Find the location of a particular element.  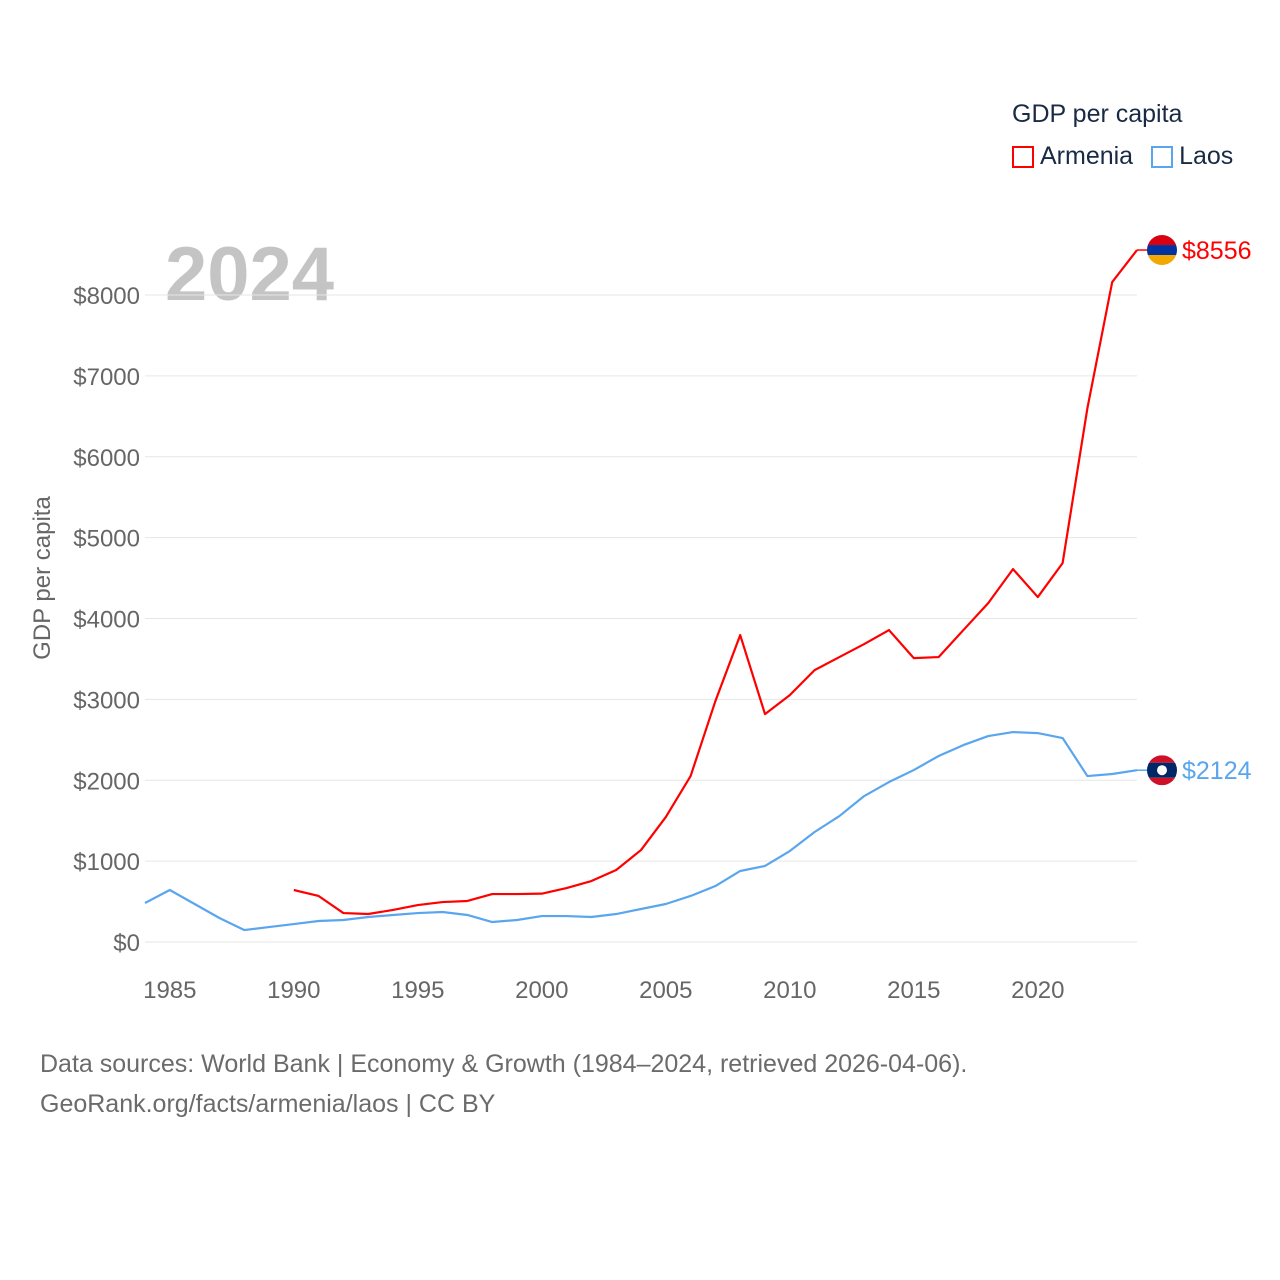

source-line-2: GeoRank.org/facts/armenia/laos | CC BY is located at coordinates (268, 1104).